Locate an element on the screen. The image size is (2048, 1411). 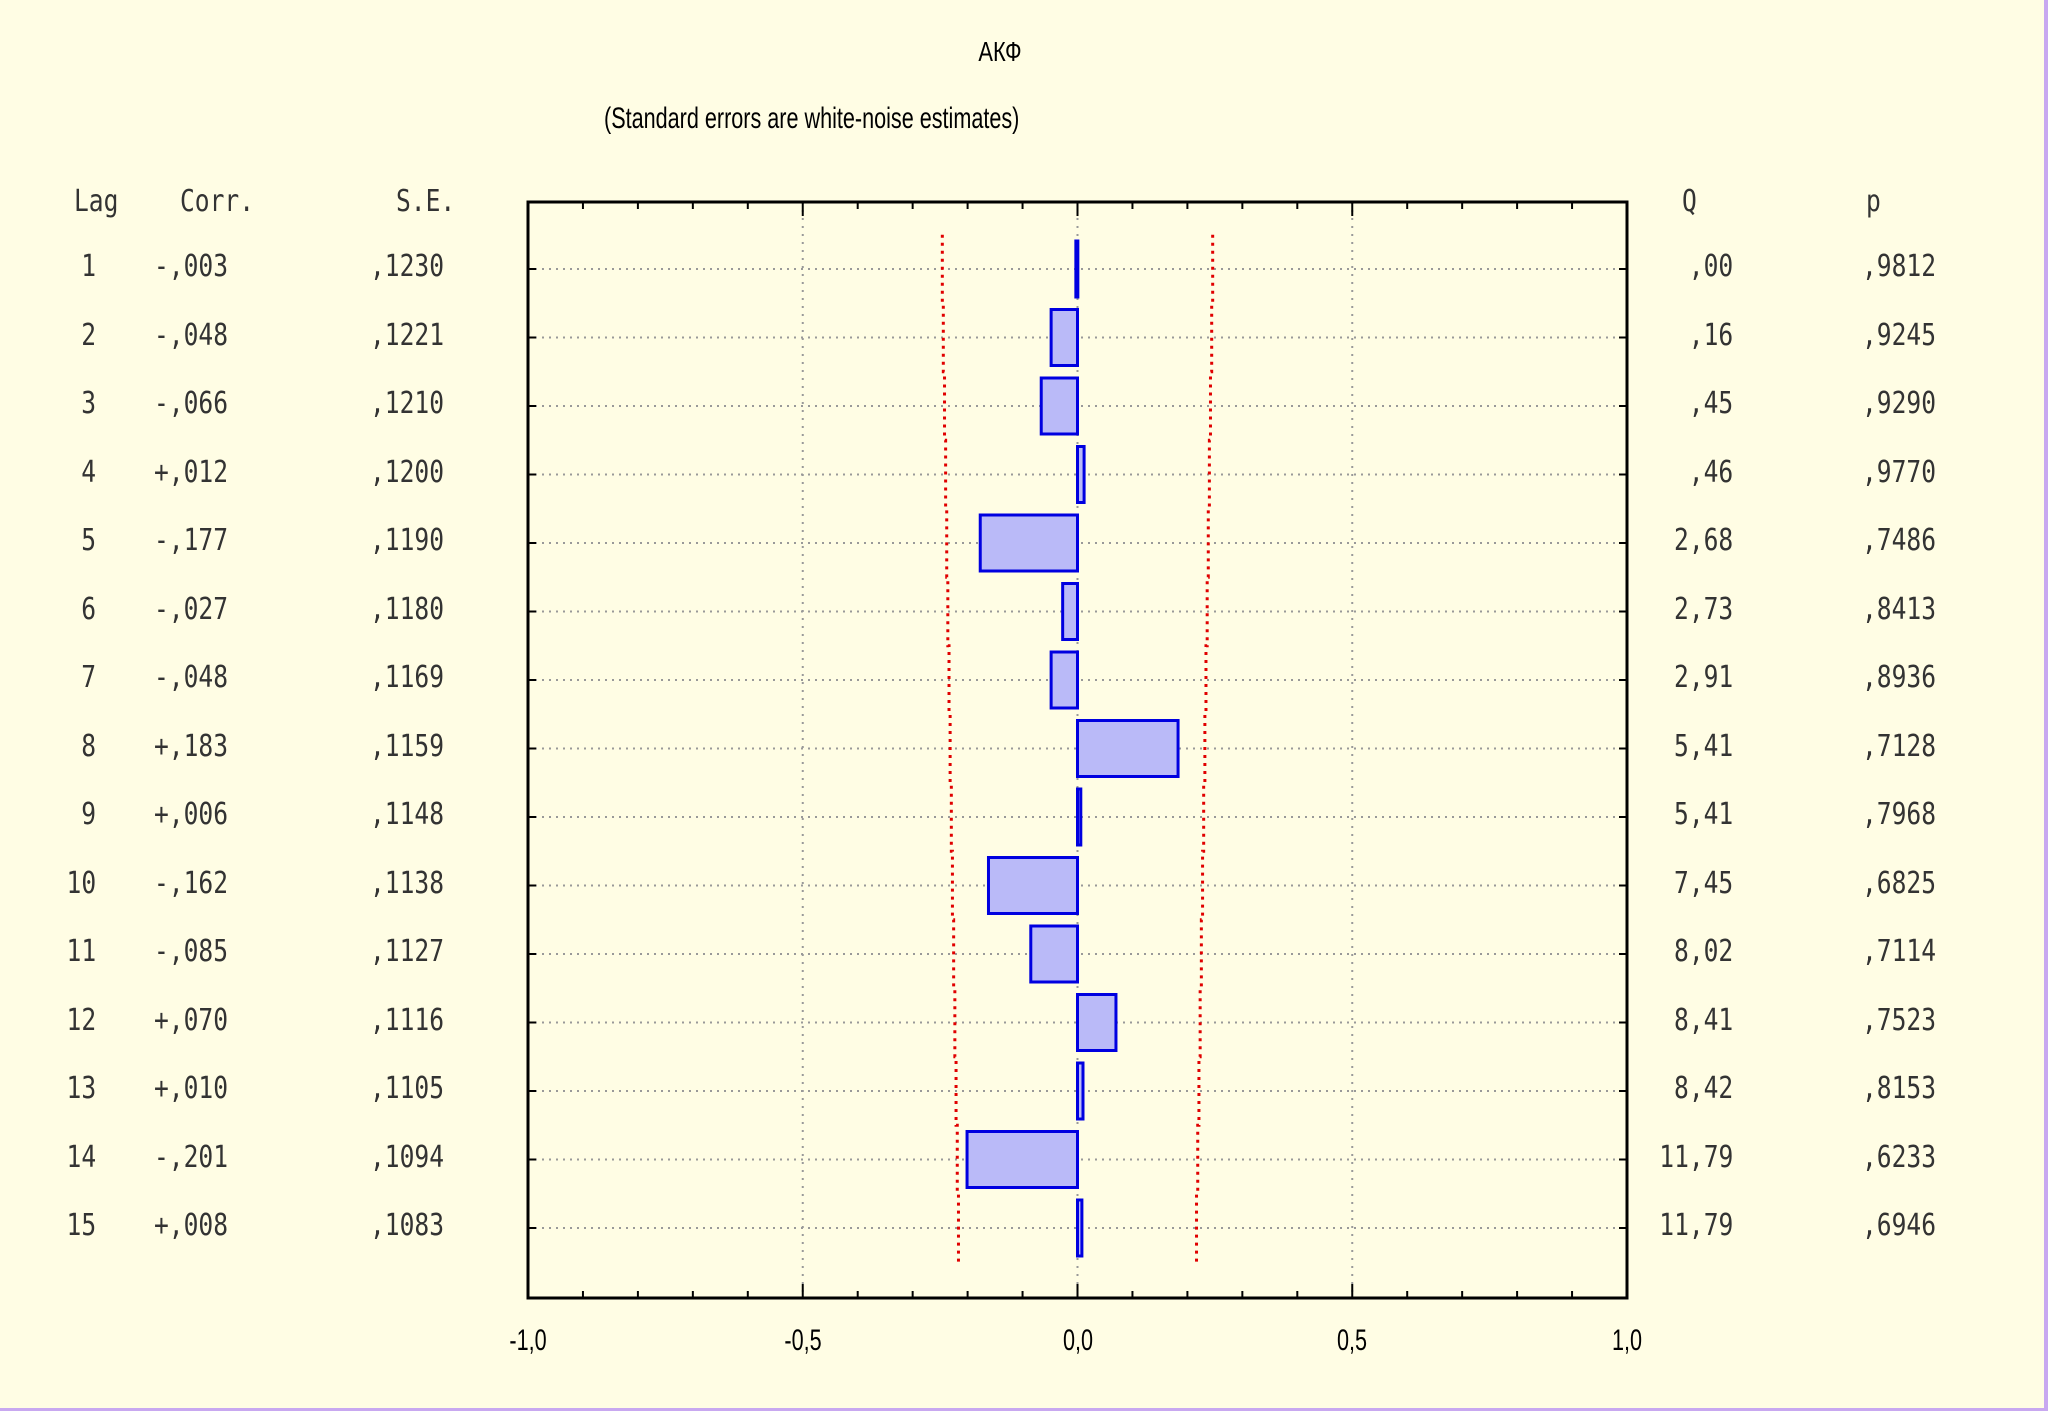
cell-corr: -,085 is located at coordinates (191, 951).